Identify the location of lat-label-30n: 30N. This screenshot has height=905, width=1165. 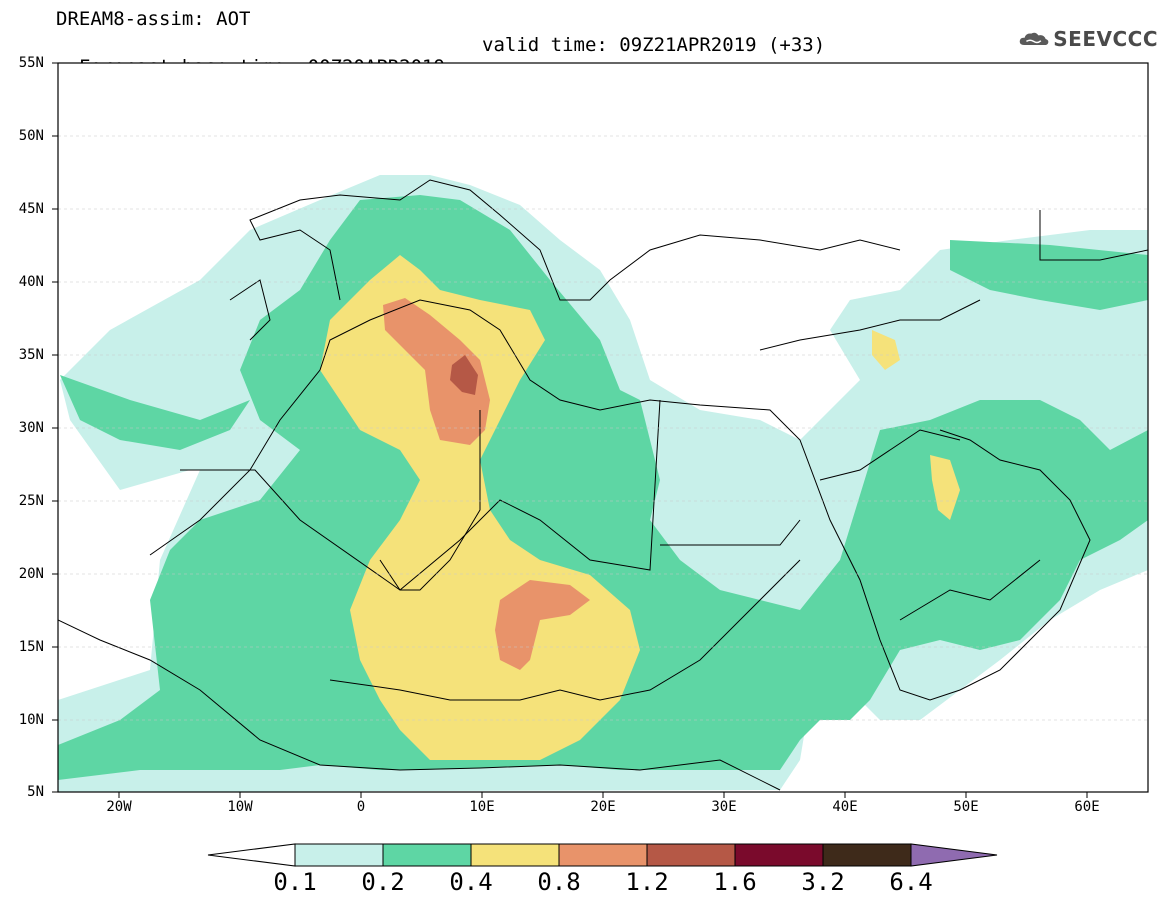
(31, 428).